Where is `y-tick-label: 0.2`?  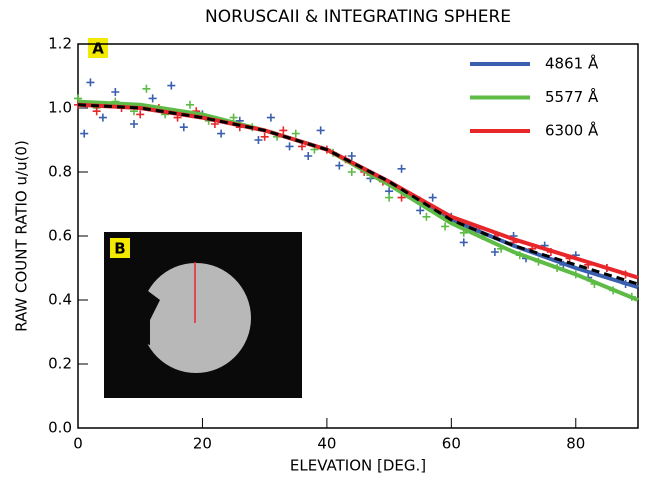 y-tick-label: 0.2 is located at coordinates (60, 364).